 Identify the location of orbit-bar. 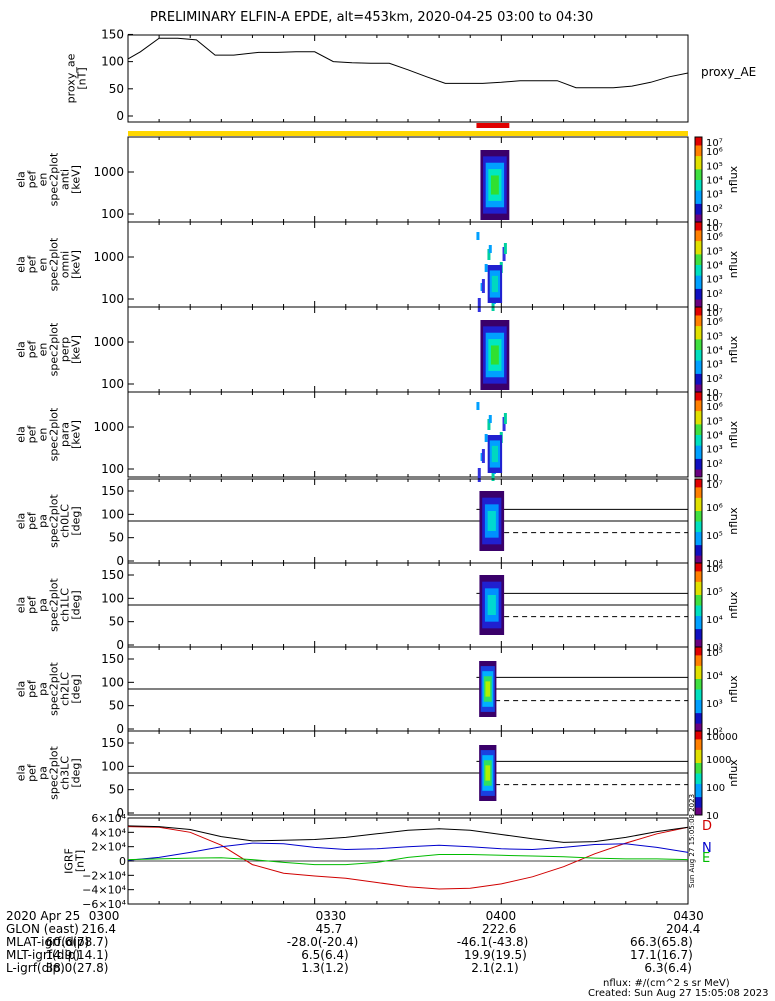
(408, 133).